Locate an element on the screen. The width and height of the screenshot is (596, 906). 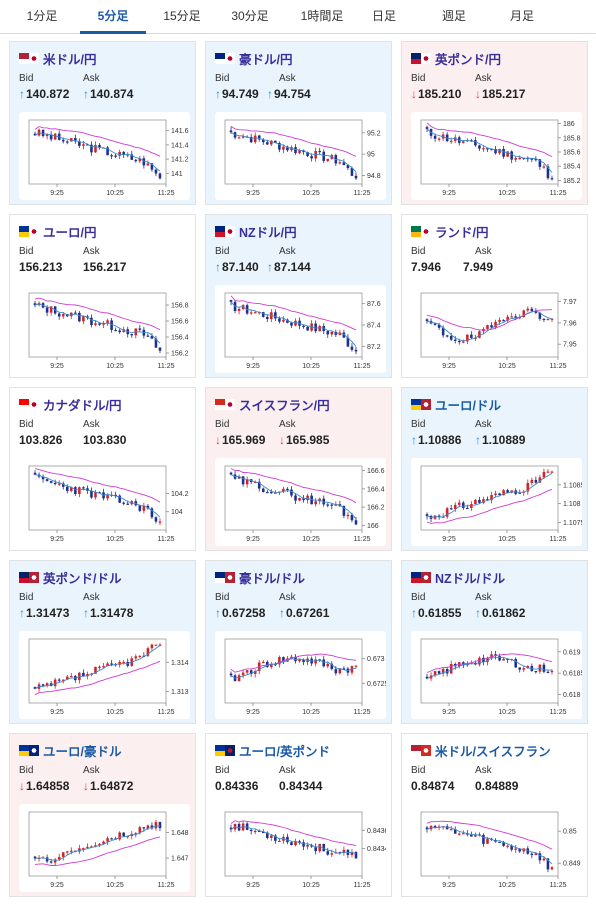
mini-chart: 0.673 0.6725 9:25 10:25 11:25 is located at coordinates (300, 675).